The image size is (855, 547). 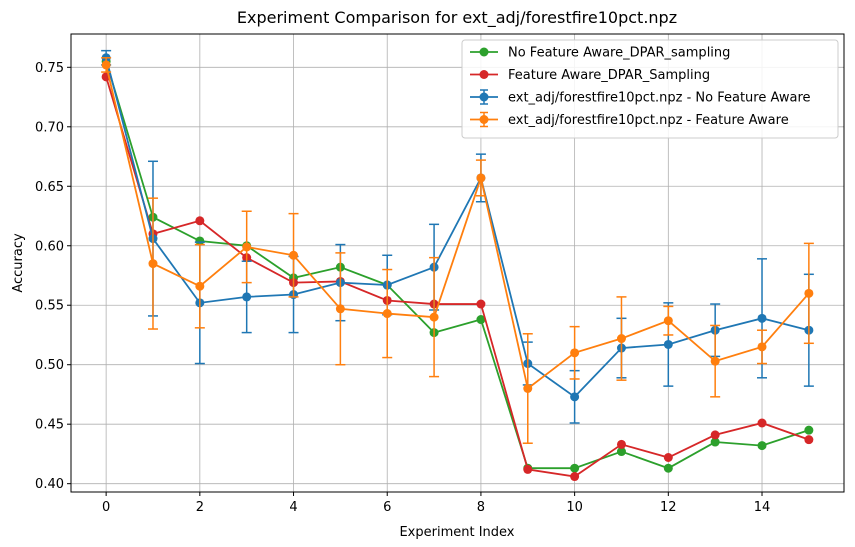 What do you see at coordinates (53, 276) in the screenshot?
I see `y-axis-ticks: 0.40 0.45 0.50 0.55 0.60 0.65 0.70 0.75` at bounding box center [53, 276].